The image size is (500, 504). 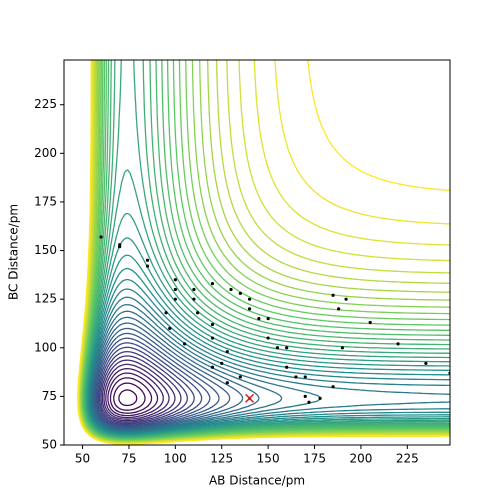 What do you see at coordinates (360, 459) in the screenshot?
I see `x-tick-label: 200` at bounding box center [360, 459].